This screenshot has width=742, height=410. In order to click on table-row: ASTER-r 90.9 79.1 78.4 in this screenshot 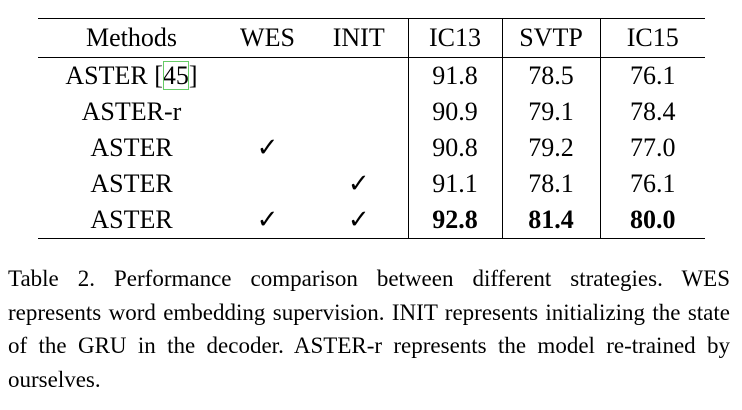, I will do `click(371, 112)`.